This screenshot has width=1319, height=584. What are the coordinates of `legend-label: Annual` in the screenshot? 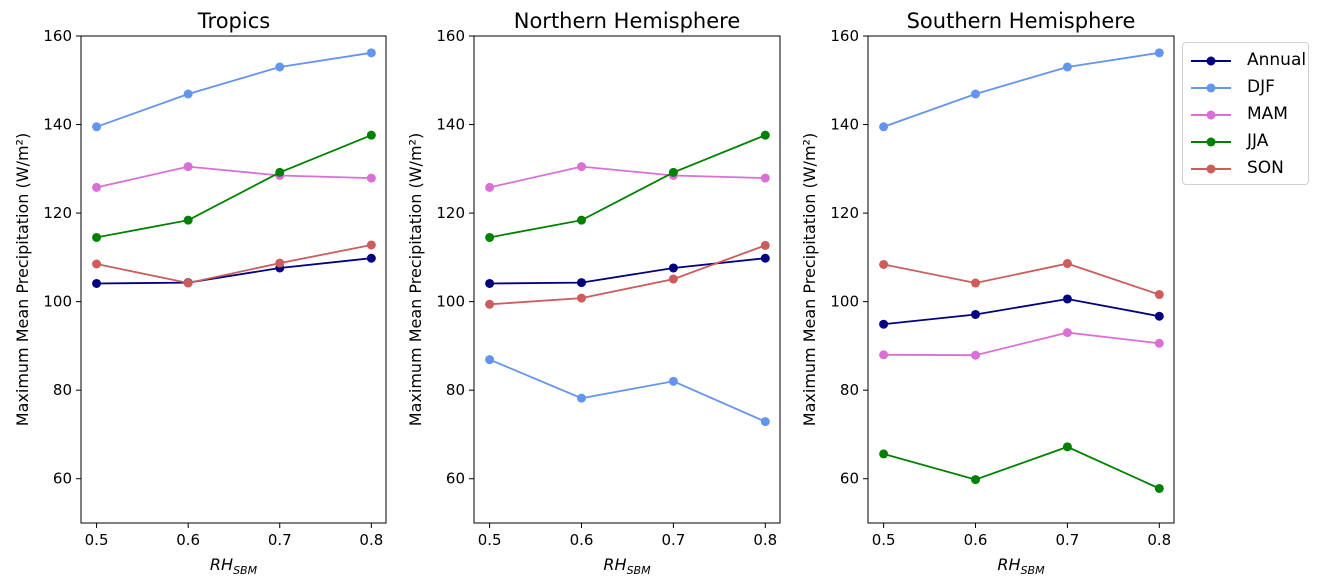 It's located at (1277, 60).